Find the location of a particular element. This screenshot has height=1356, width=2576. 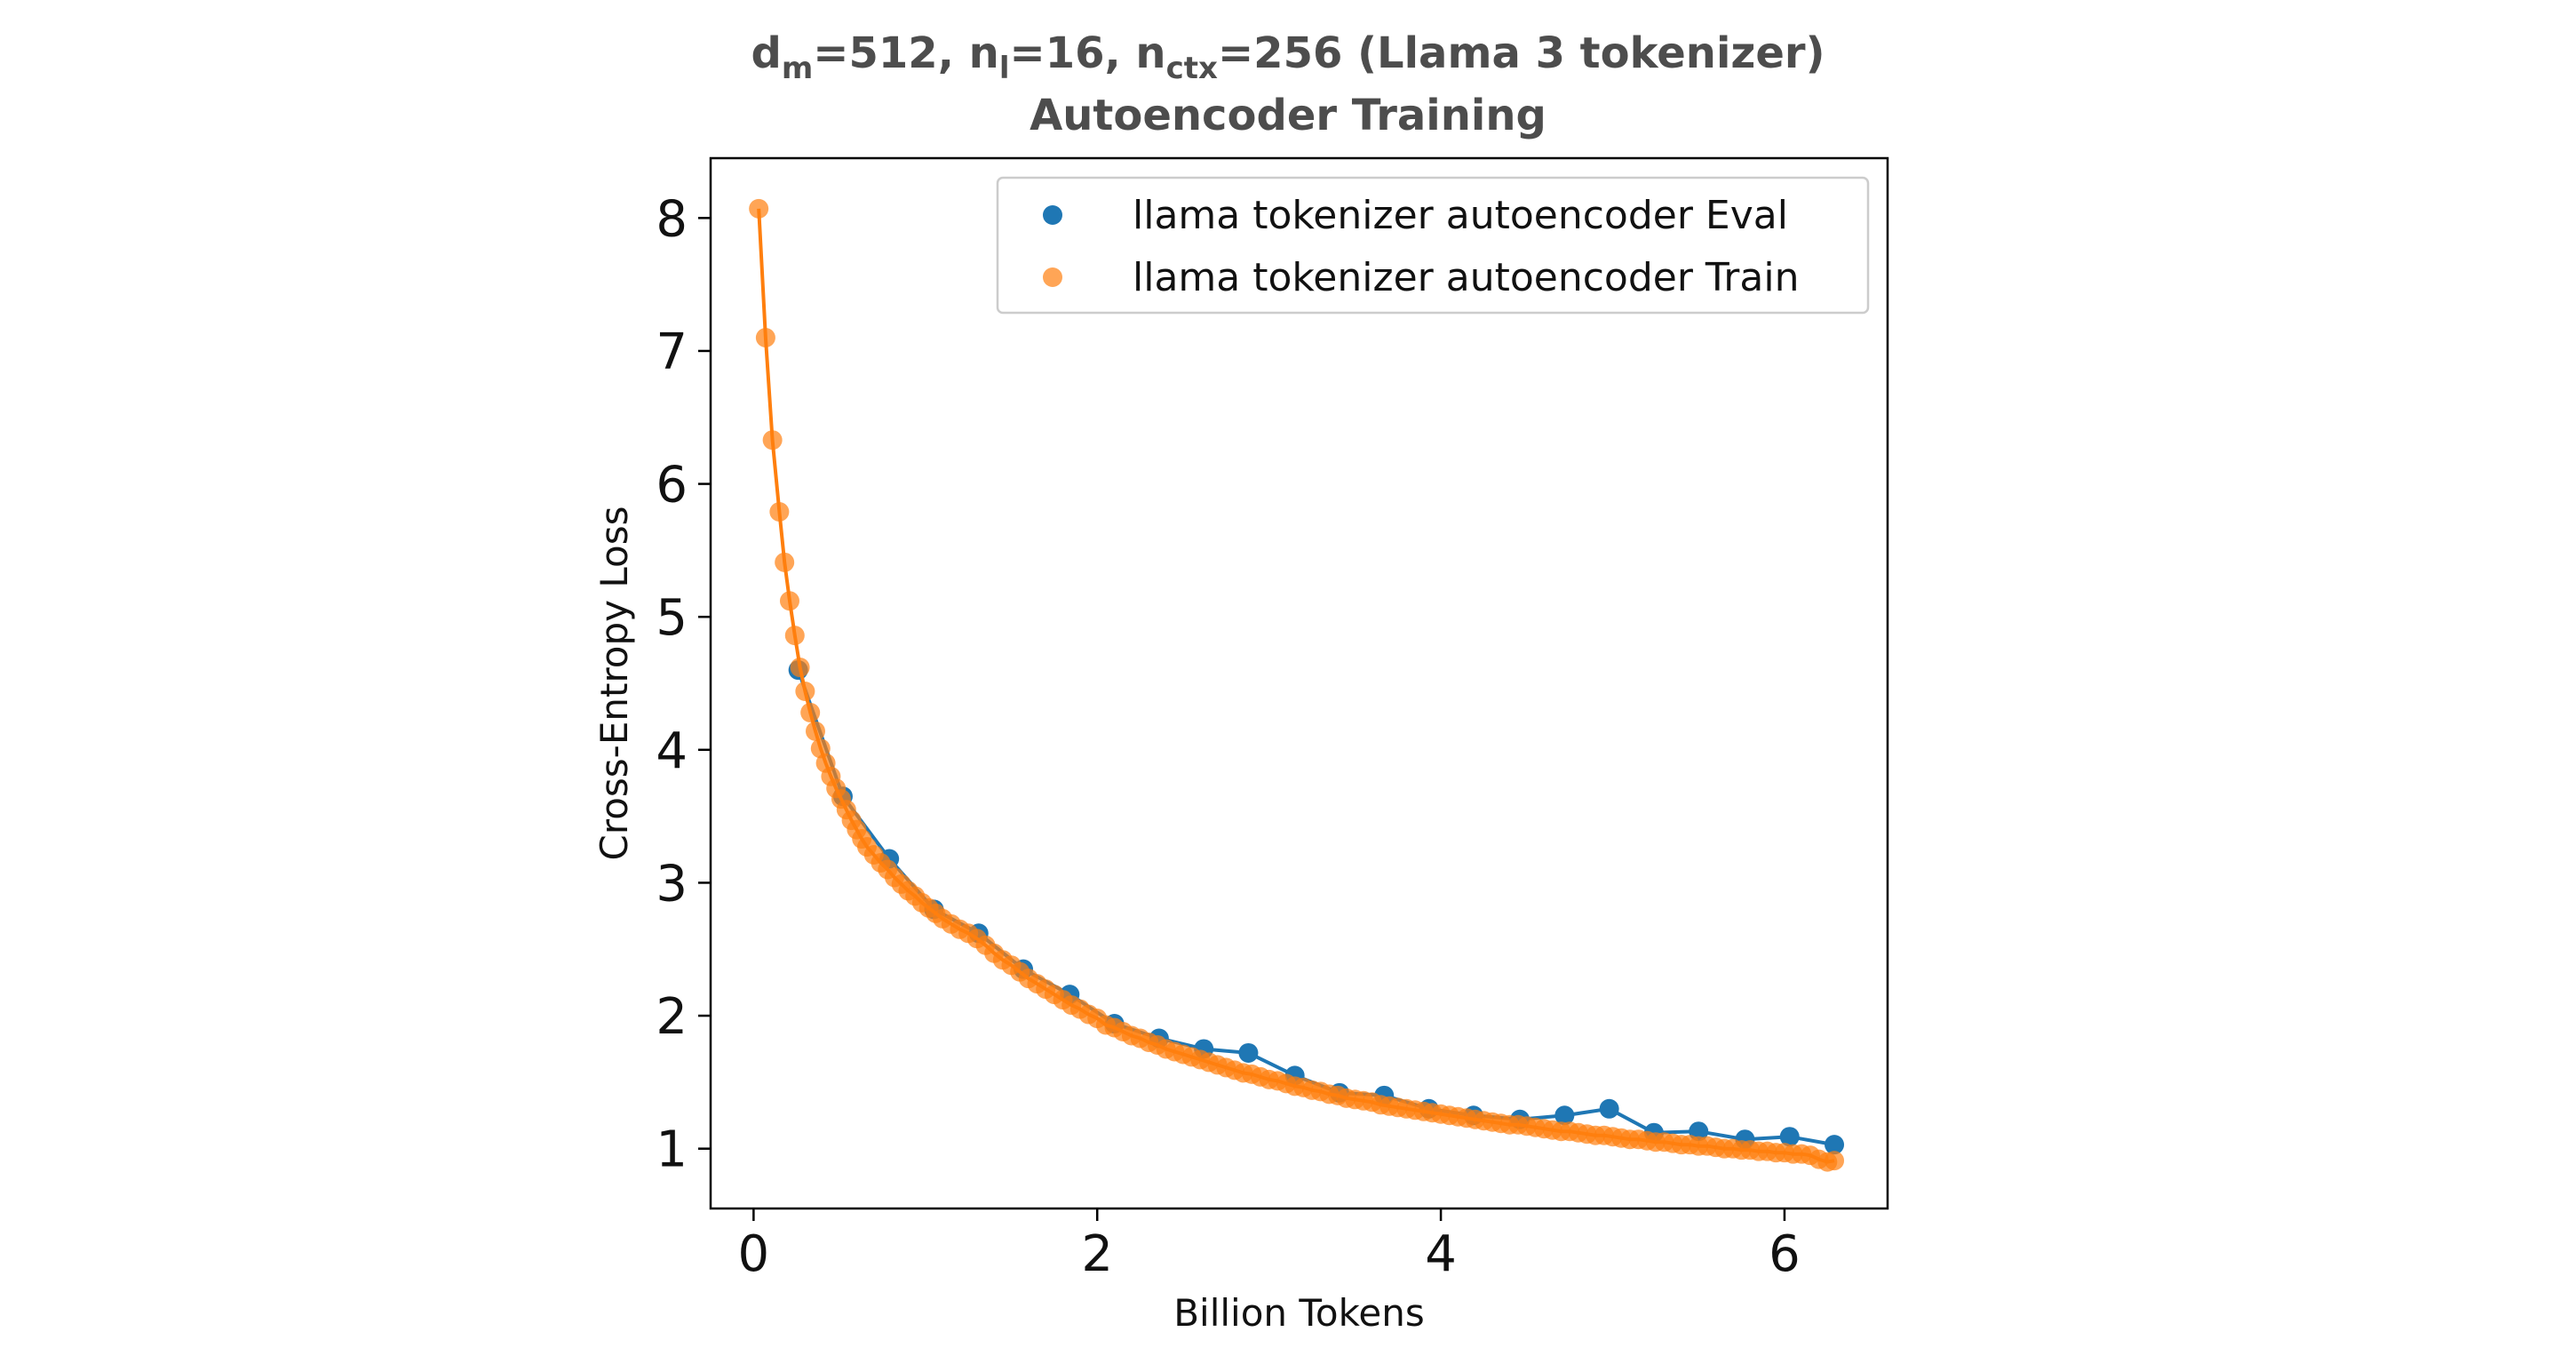

y-tick-label: 8 is located at coordinates (672, 219).